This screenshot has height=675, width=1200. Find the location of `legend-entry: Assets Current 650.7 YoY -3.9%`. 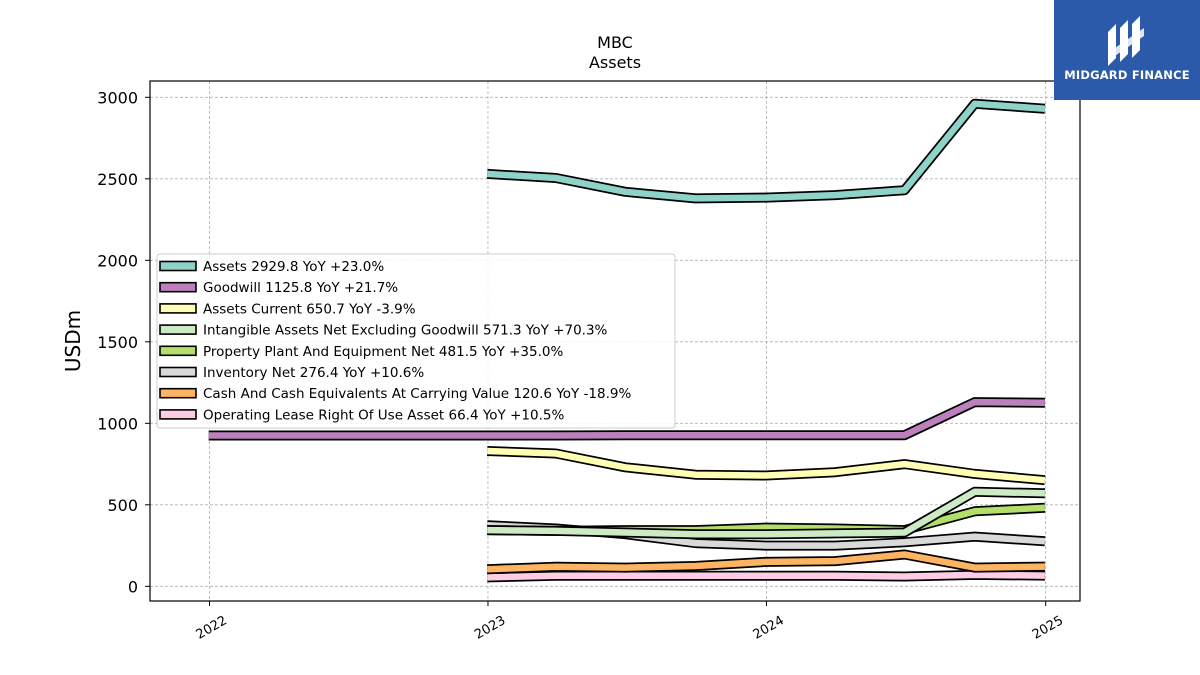

legend-entry: Assets Current 650.7 YoY -3.9% is located at coordinates (309, 309).